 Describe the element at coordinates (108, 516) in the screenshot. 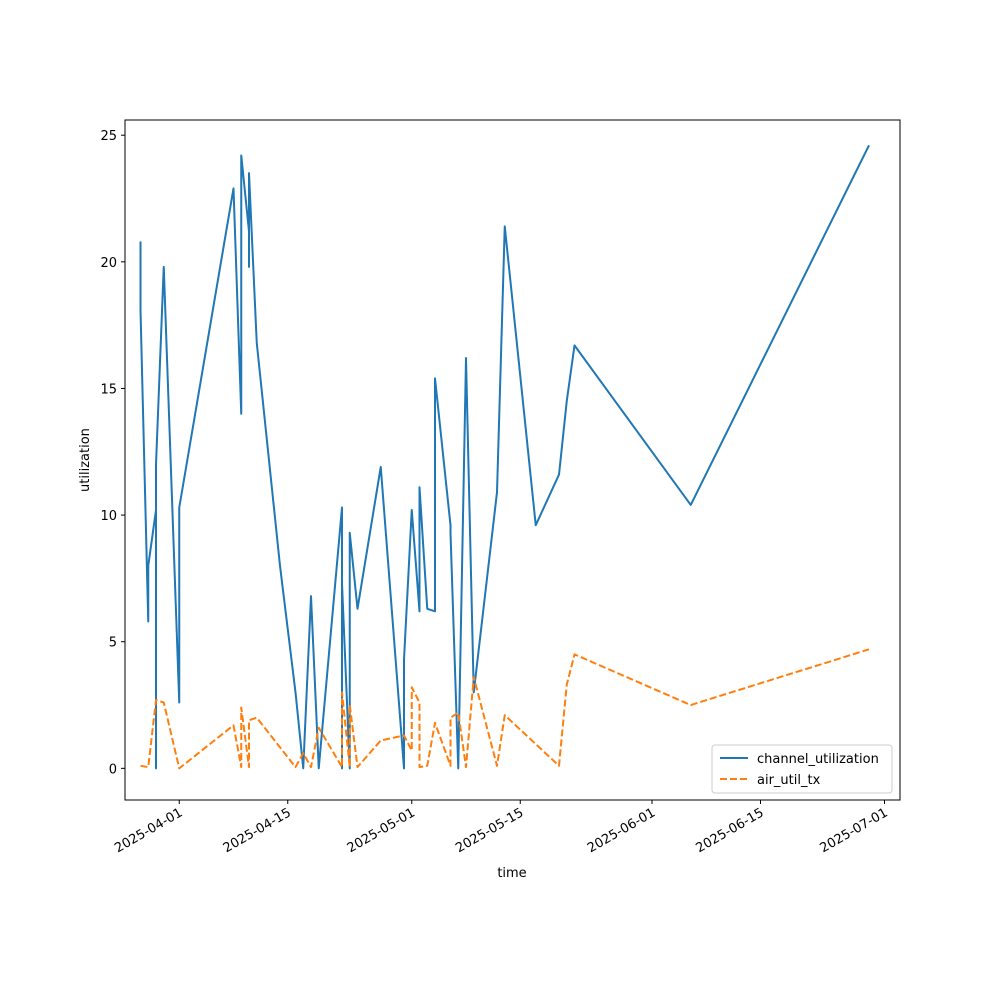

I see `y-tick-label: 10` at that location.